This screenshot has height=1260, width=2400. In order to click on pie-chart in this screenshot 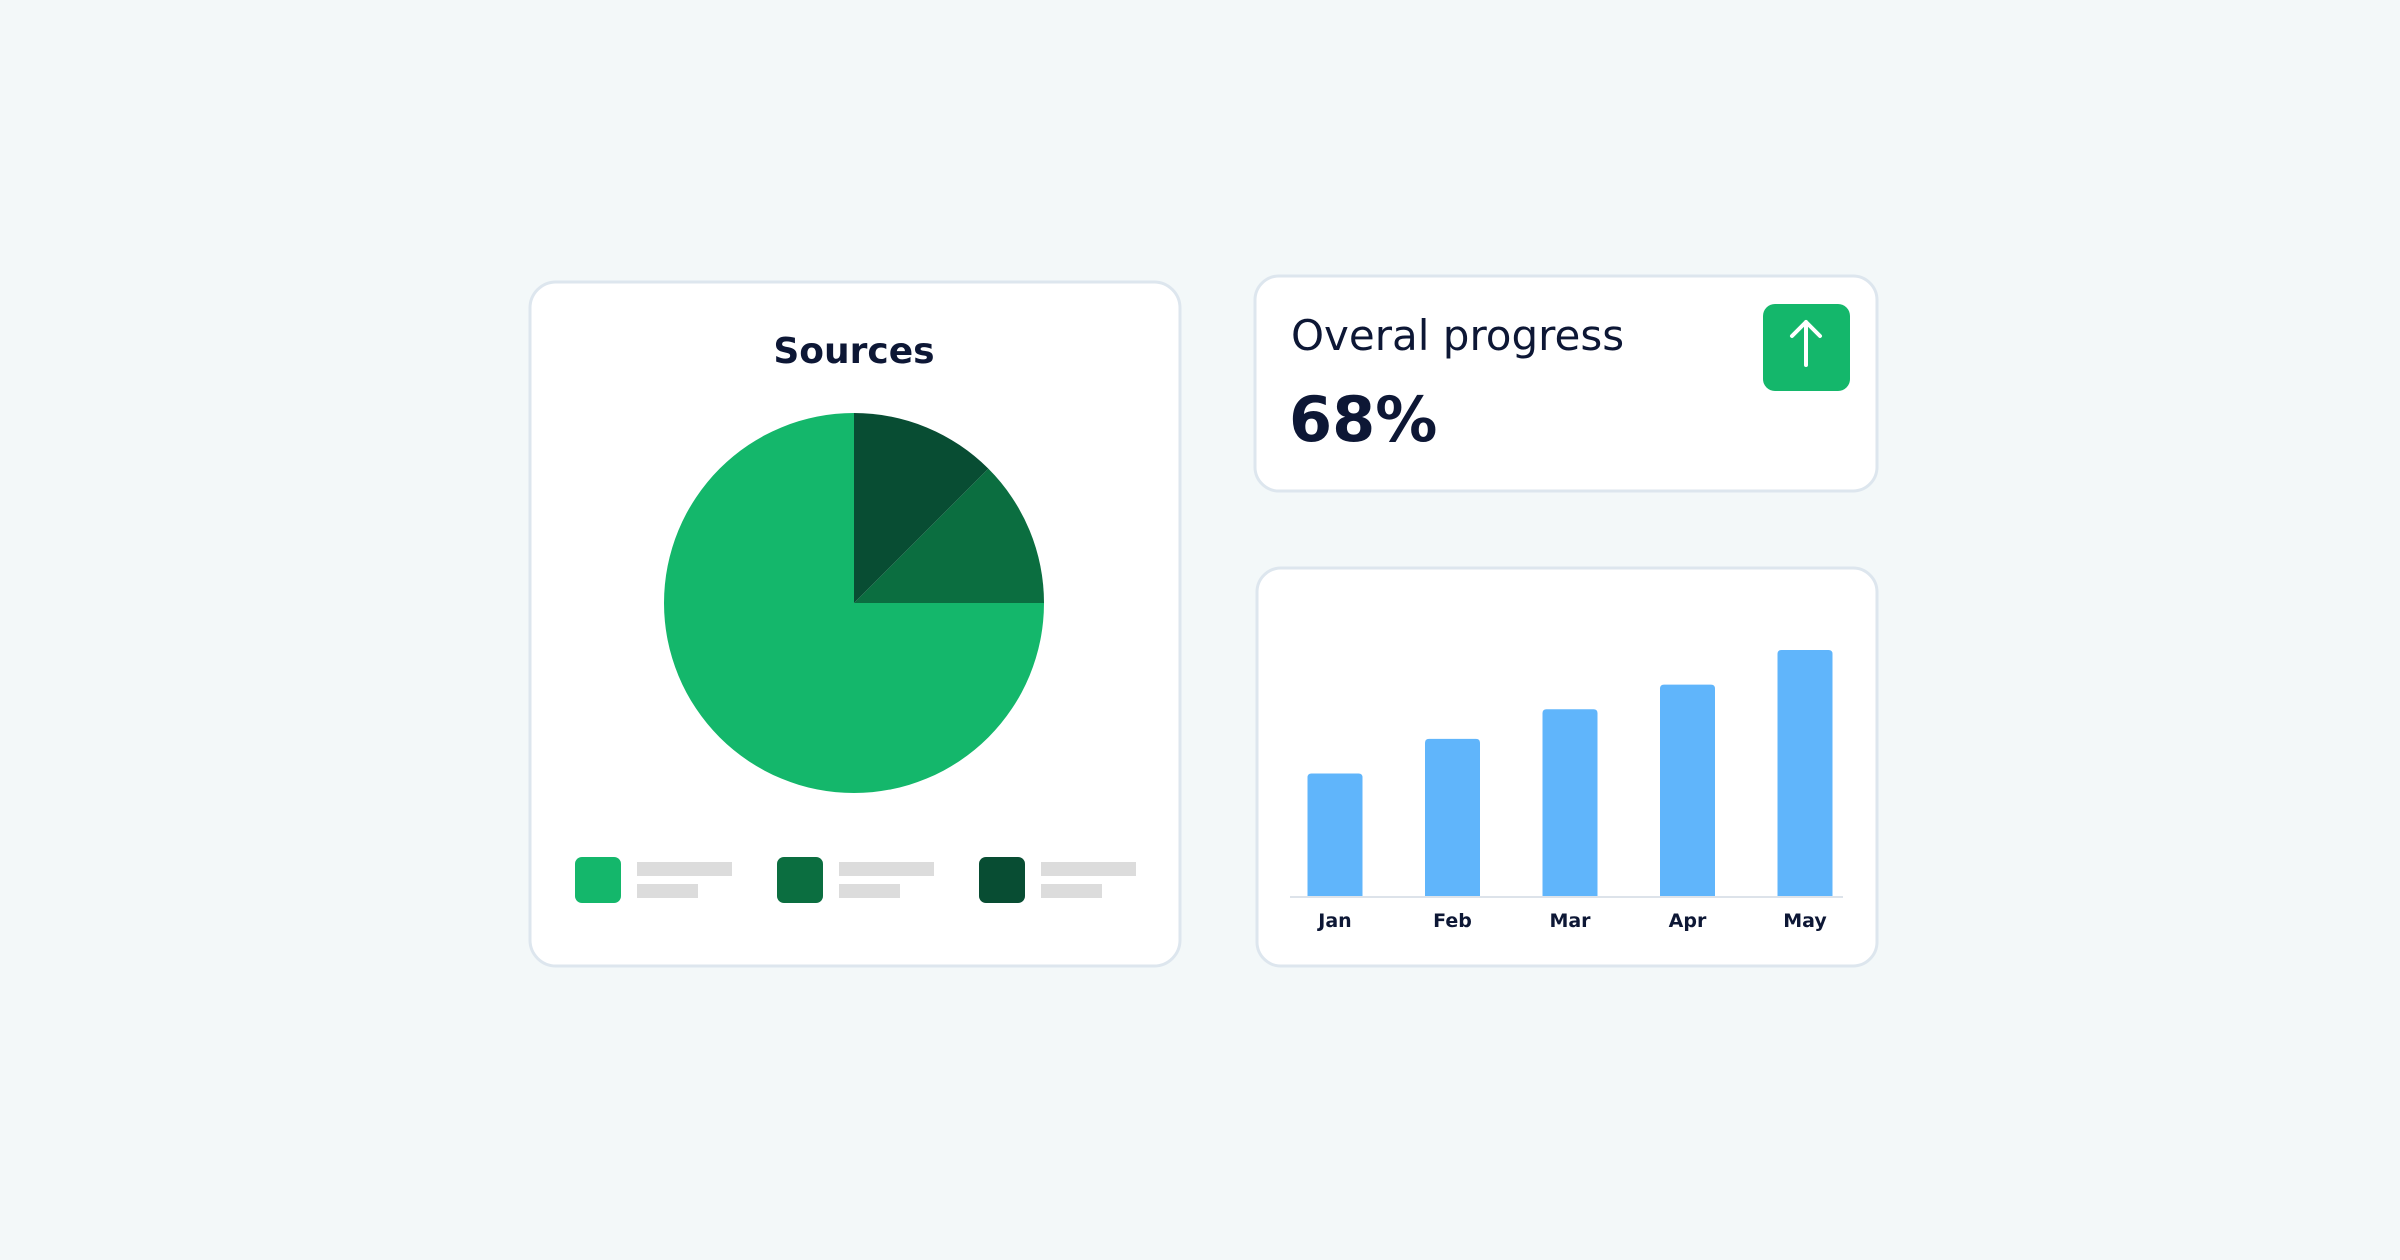, I will do `click(854, 603)`.